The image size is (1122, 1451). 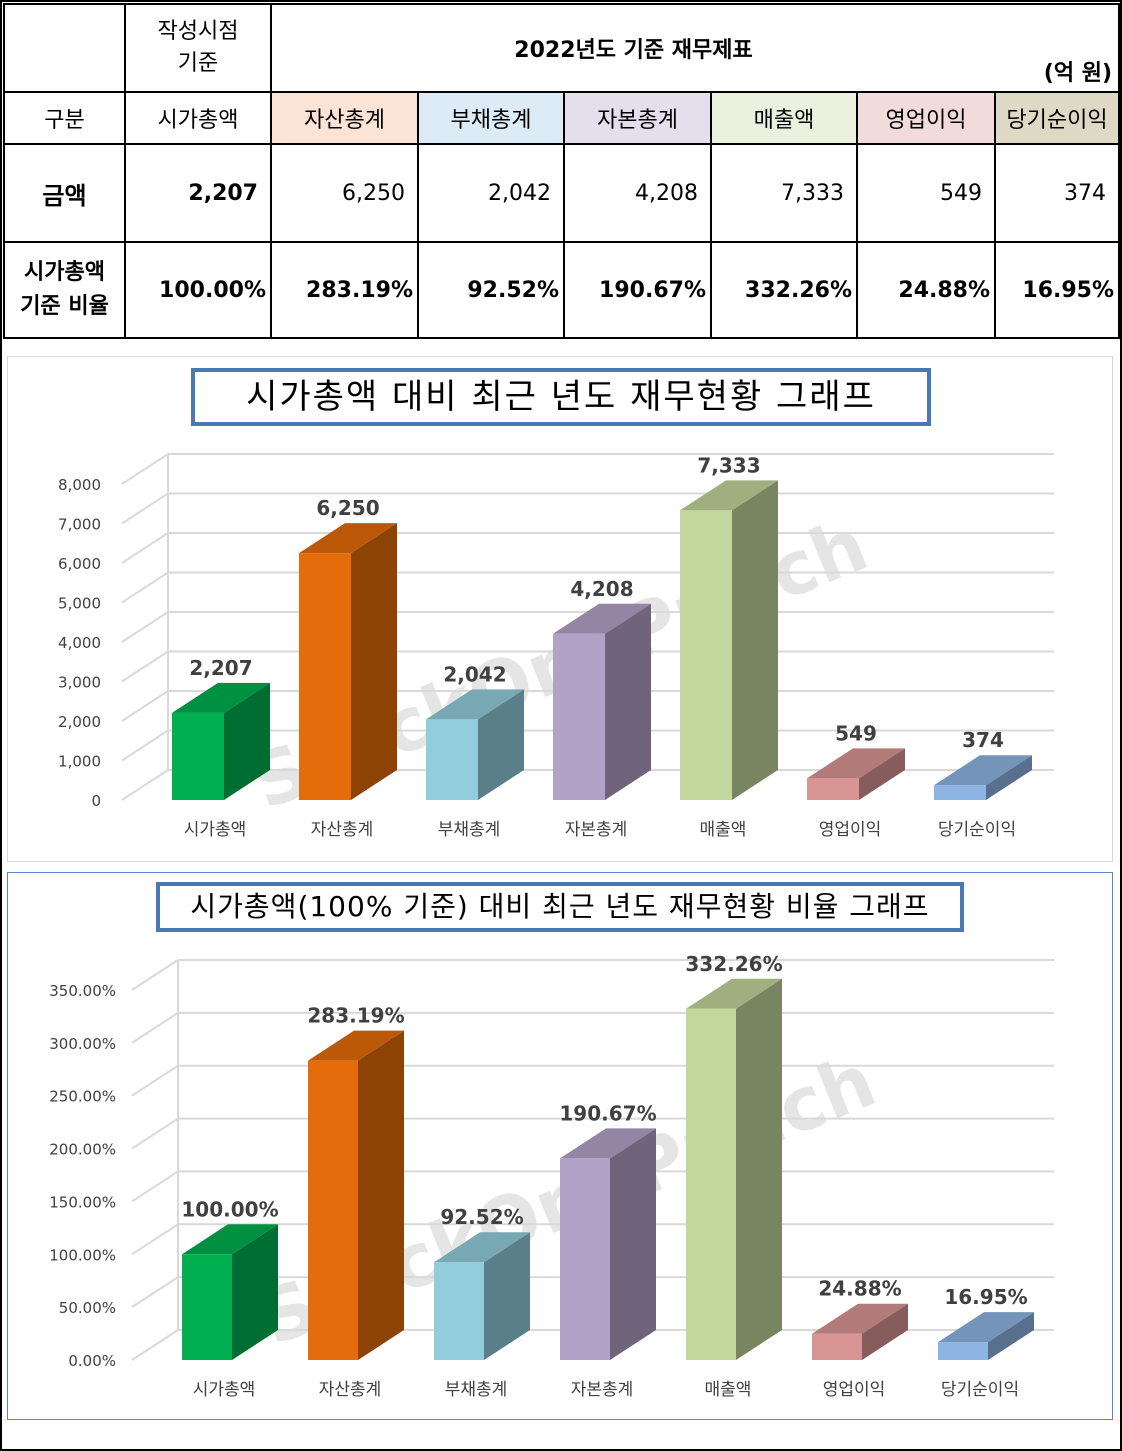 What do you see at coordinates (850, 830) in the screenshot?
I see `category-label: 영업이익` at bounding box center [850, 830].